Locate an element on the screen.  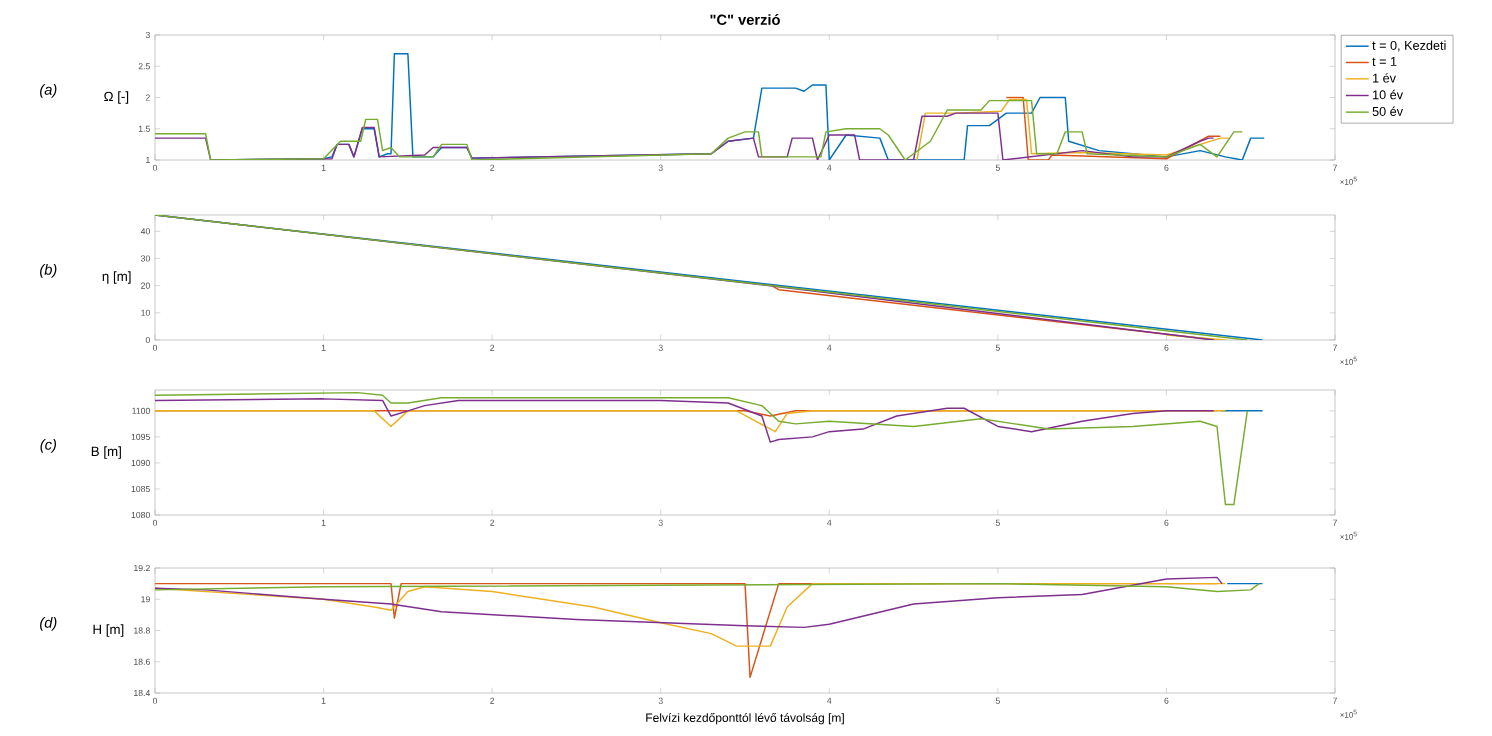
x-axis-title: Felvízi kezdőponttól lévő távolság [m] is located at coordinates (745, 719).